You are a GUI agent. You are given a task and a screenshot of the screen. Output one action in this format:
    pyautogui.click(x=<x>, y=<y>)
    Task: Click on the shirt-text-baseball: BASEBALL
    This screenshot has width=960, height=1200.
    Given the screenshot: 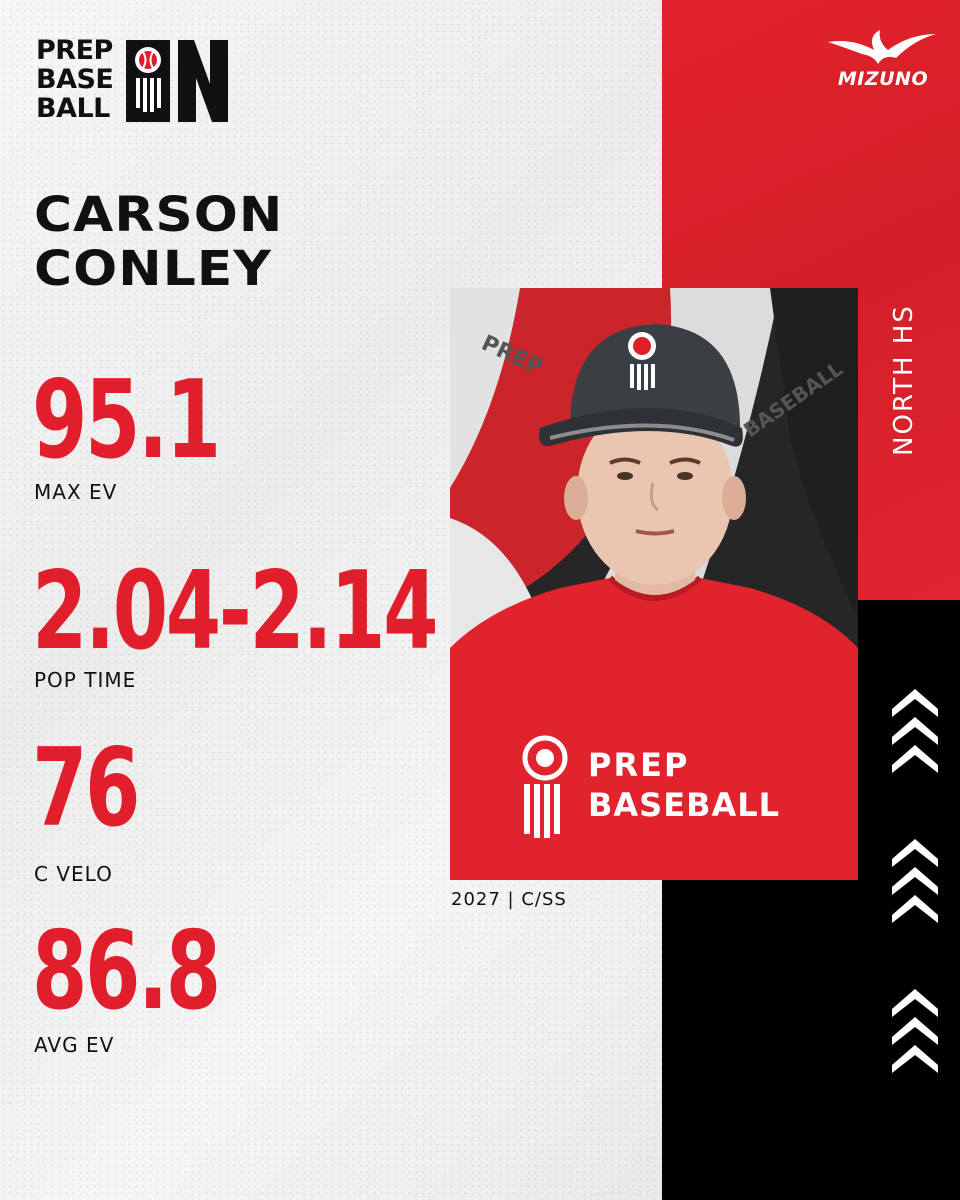 What is the action you would take?
    pyautogui.click(x=684, y=805)
    